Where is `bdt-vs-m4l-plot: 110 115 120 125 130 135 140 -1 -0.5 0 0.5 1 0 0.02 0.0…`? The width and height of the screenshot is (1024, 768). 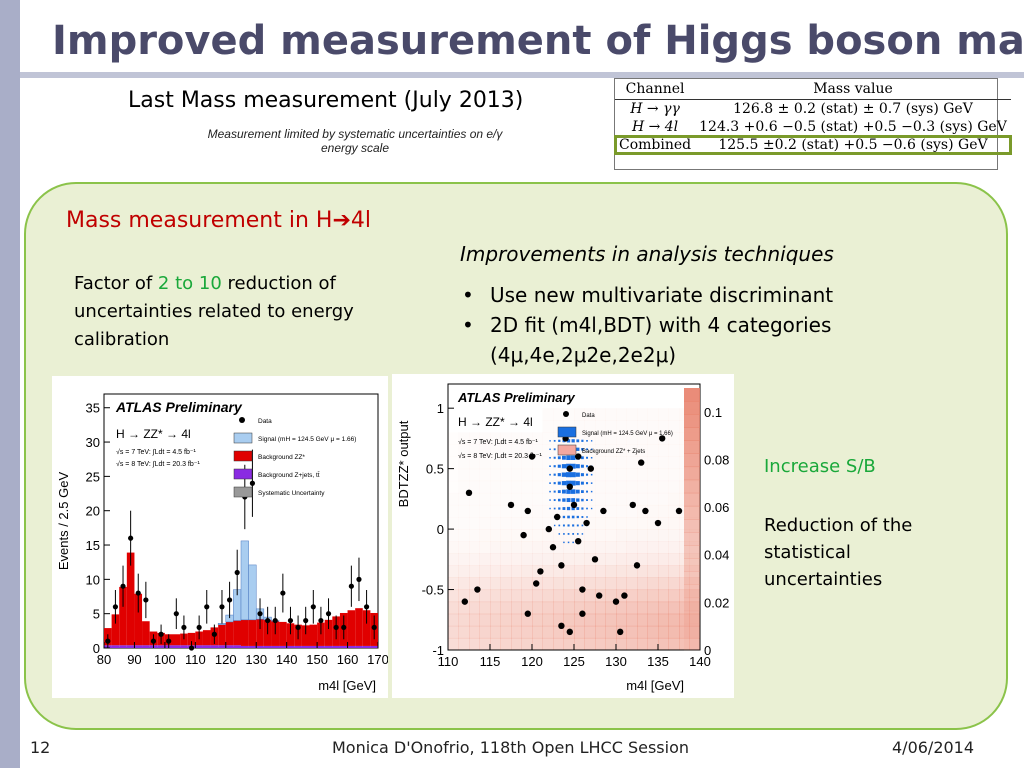
bdt-vs-m4l-plot: 110 115 120 125 130 135 140 -1 -0.5 0 0.5 1 0 0.02 0.0… is located at coordinates (563, 536).